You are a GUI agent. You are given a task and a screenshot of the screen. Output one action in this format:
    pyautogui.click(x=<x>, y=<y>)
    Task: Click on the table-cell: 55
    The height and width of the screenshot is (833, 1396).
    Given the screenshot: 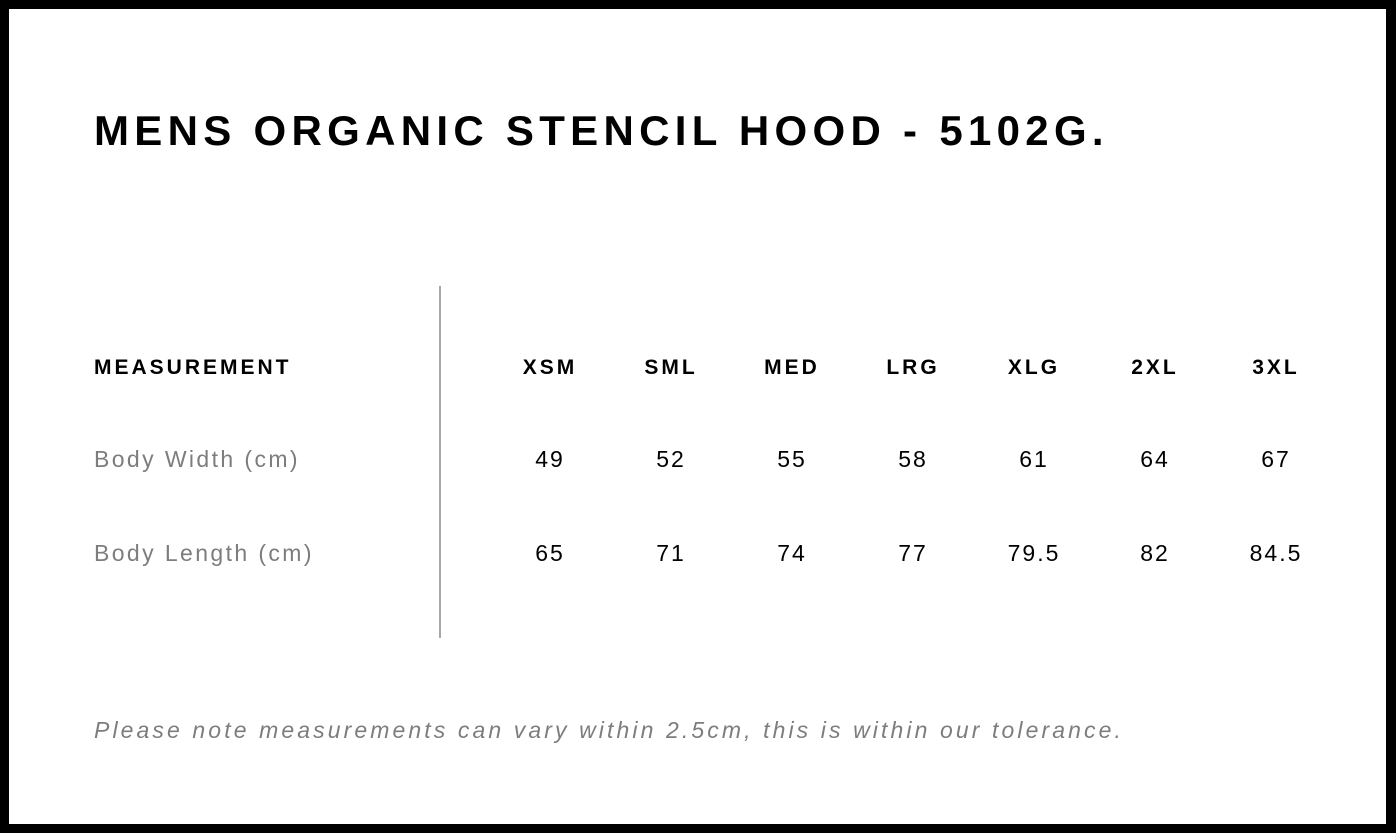 What is the action you would take?
    pyautogui.click(x=792, y=459)
    